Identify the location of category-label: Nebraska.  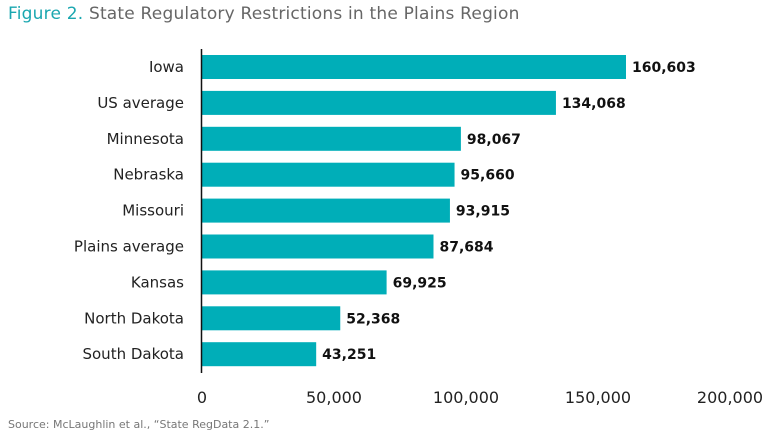
(148, 175).